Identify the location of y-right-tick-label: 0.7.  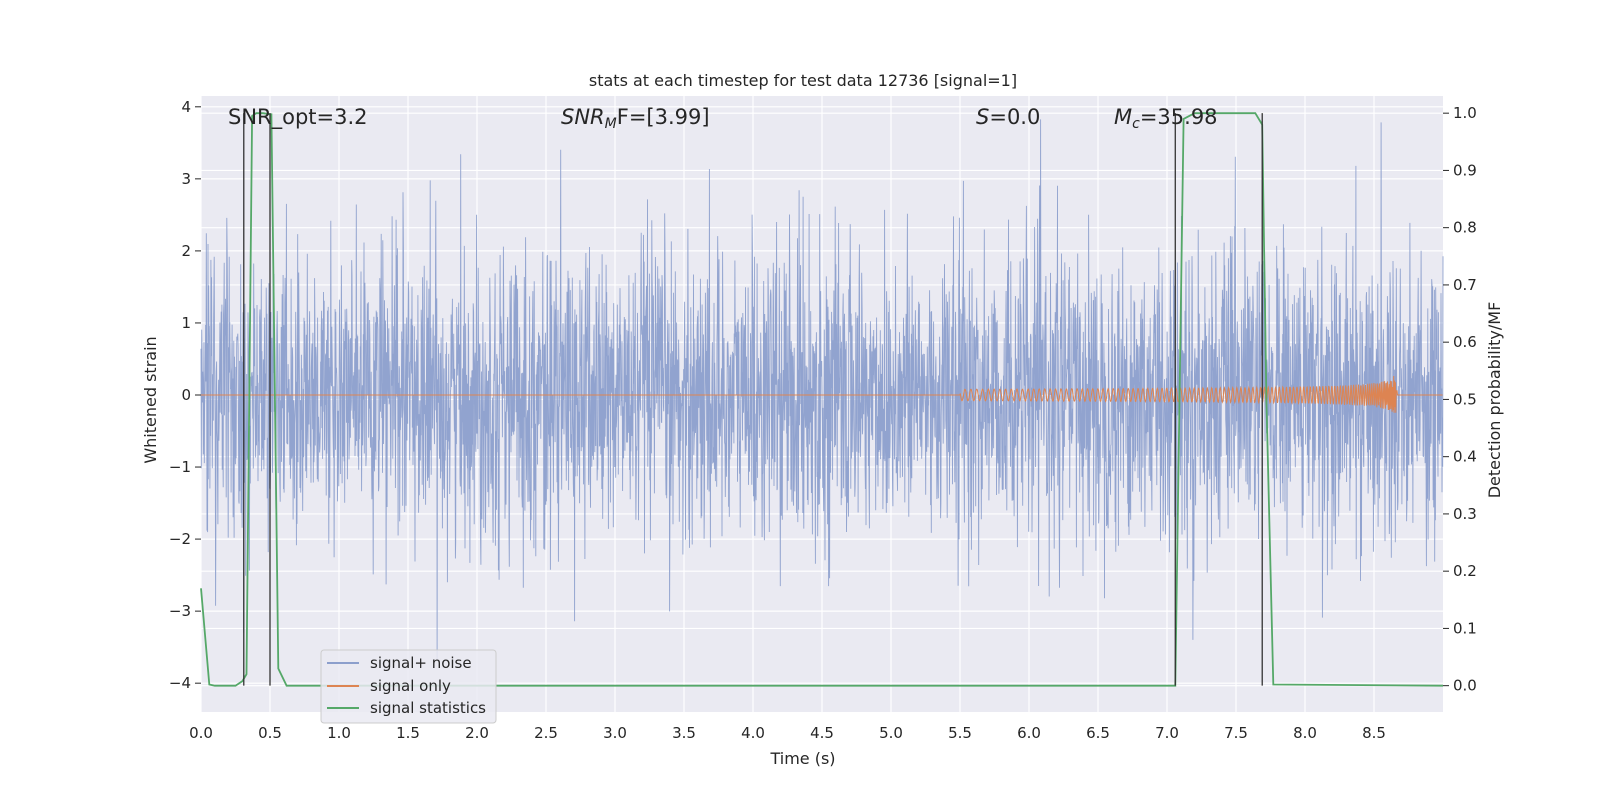
(1465, 285).